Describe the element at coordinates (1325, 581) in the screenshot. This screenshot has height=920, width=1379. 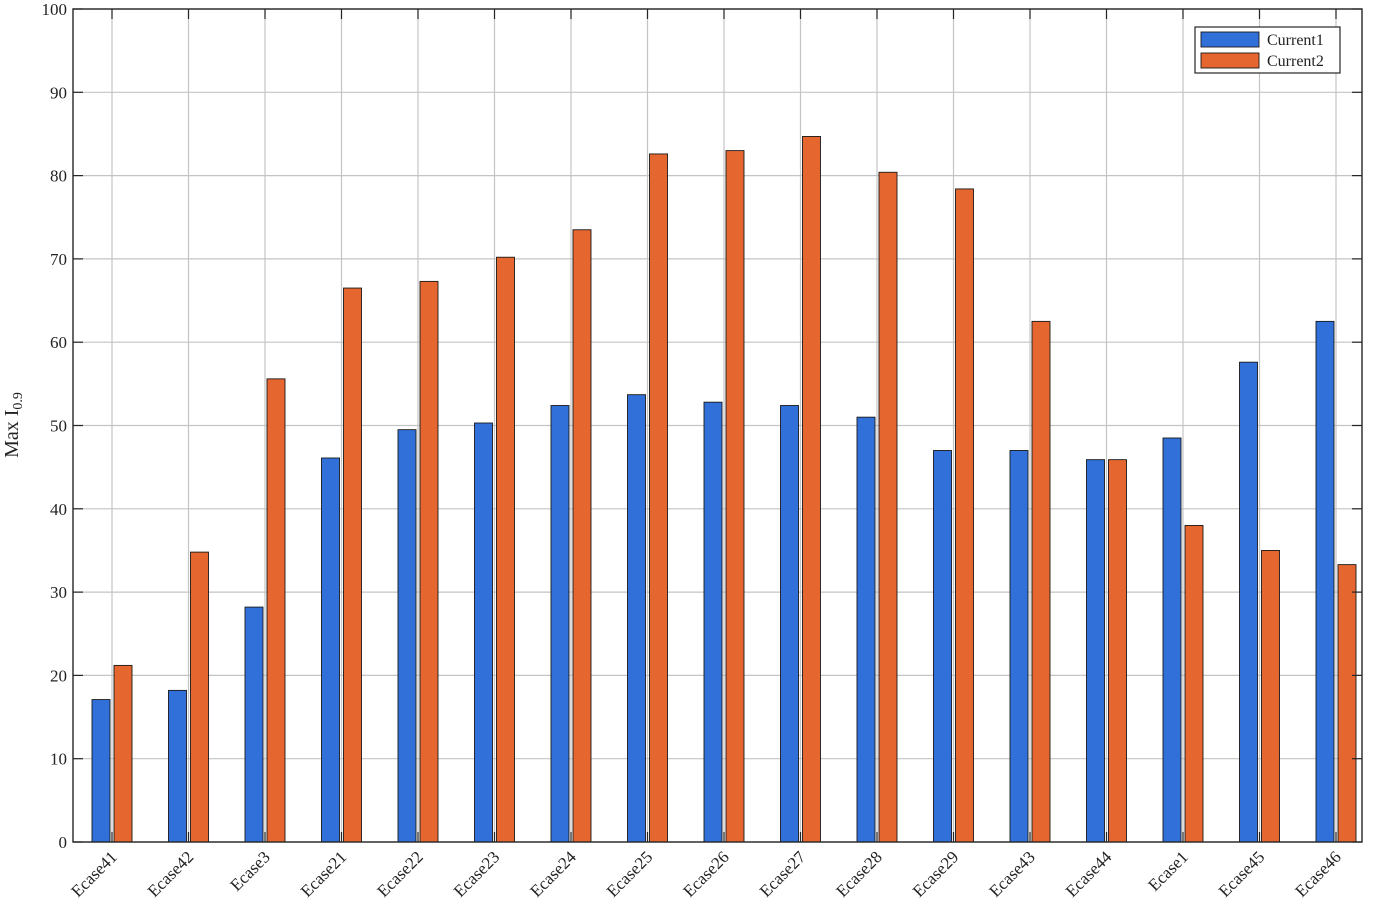
I see `bar-current1-ecase46` at that location.